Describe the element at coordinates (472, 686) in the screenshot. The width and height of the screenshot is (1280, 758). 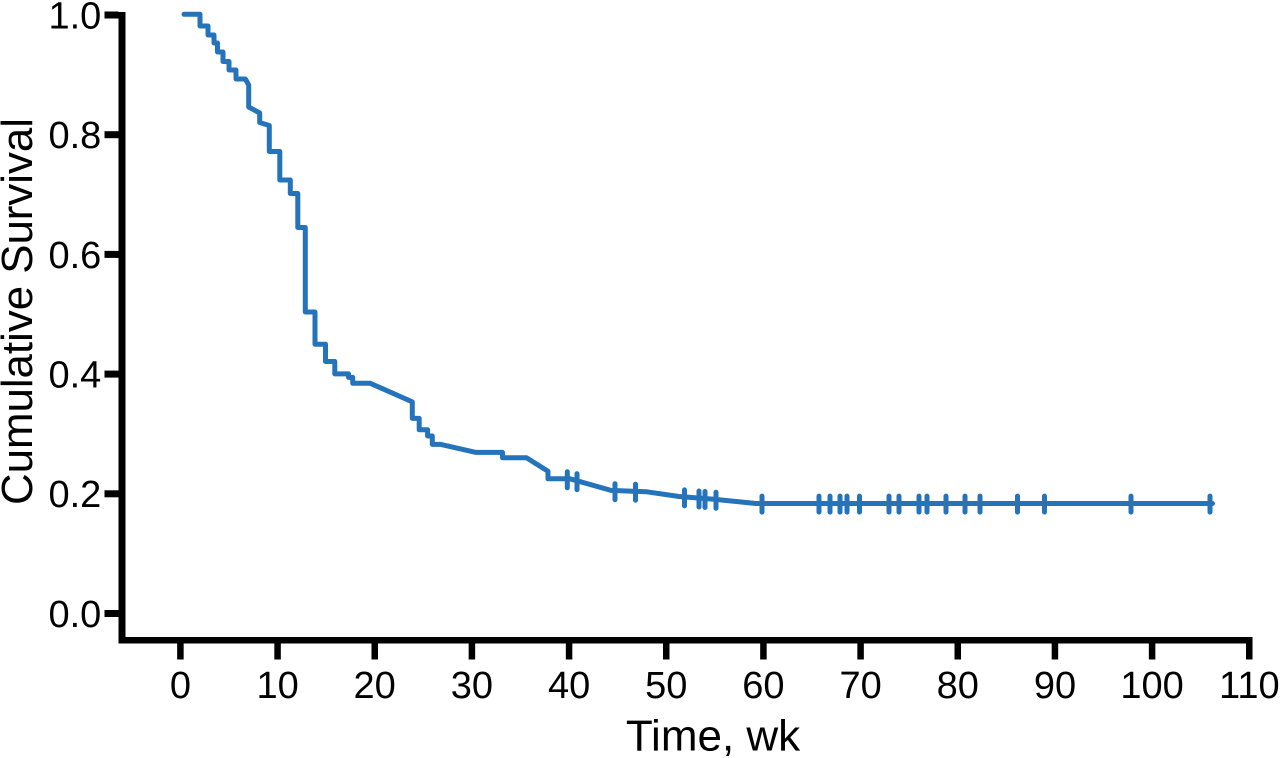
I see `svg-text: 30` at that location.